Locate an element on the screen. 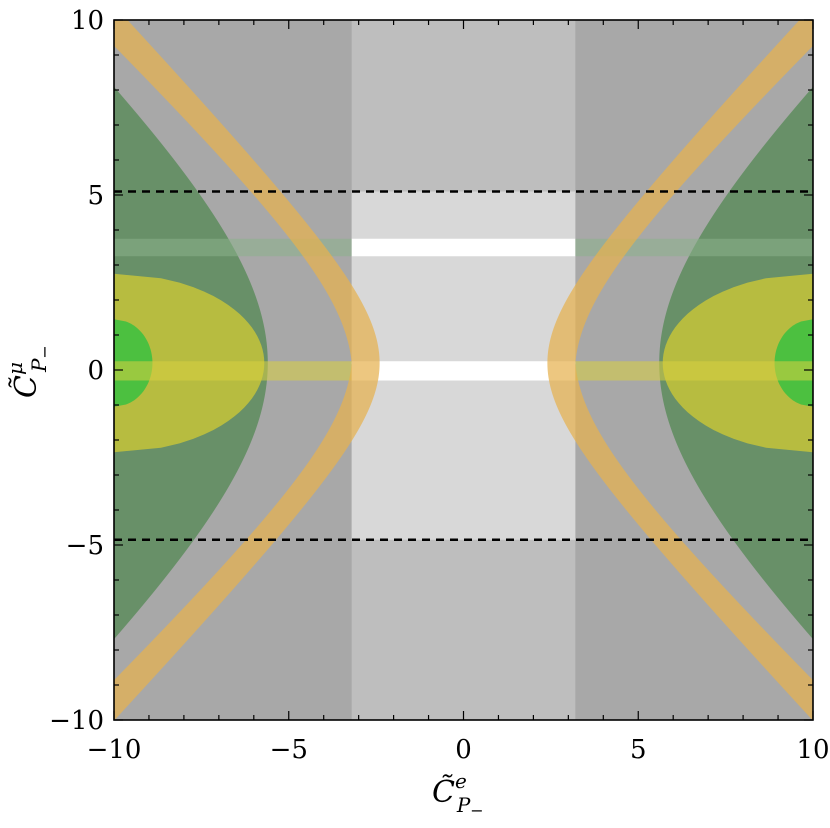 This screenshot has height=828, width=830. x-tick-label: 0 is located at coordinates (463, 750).